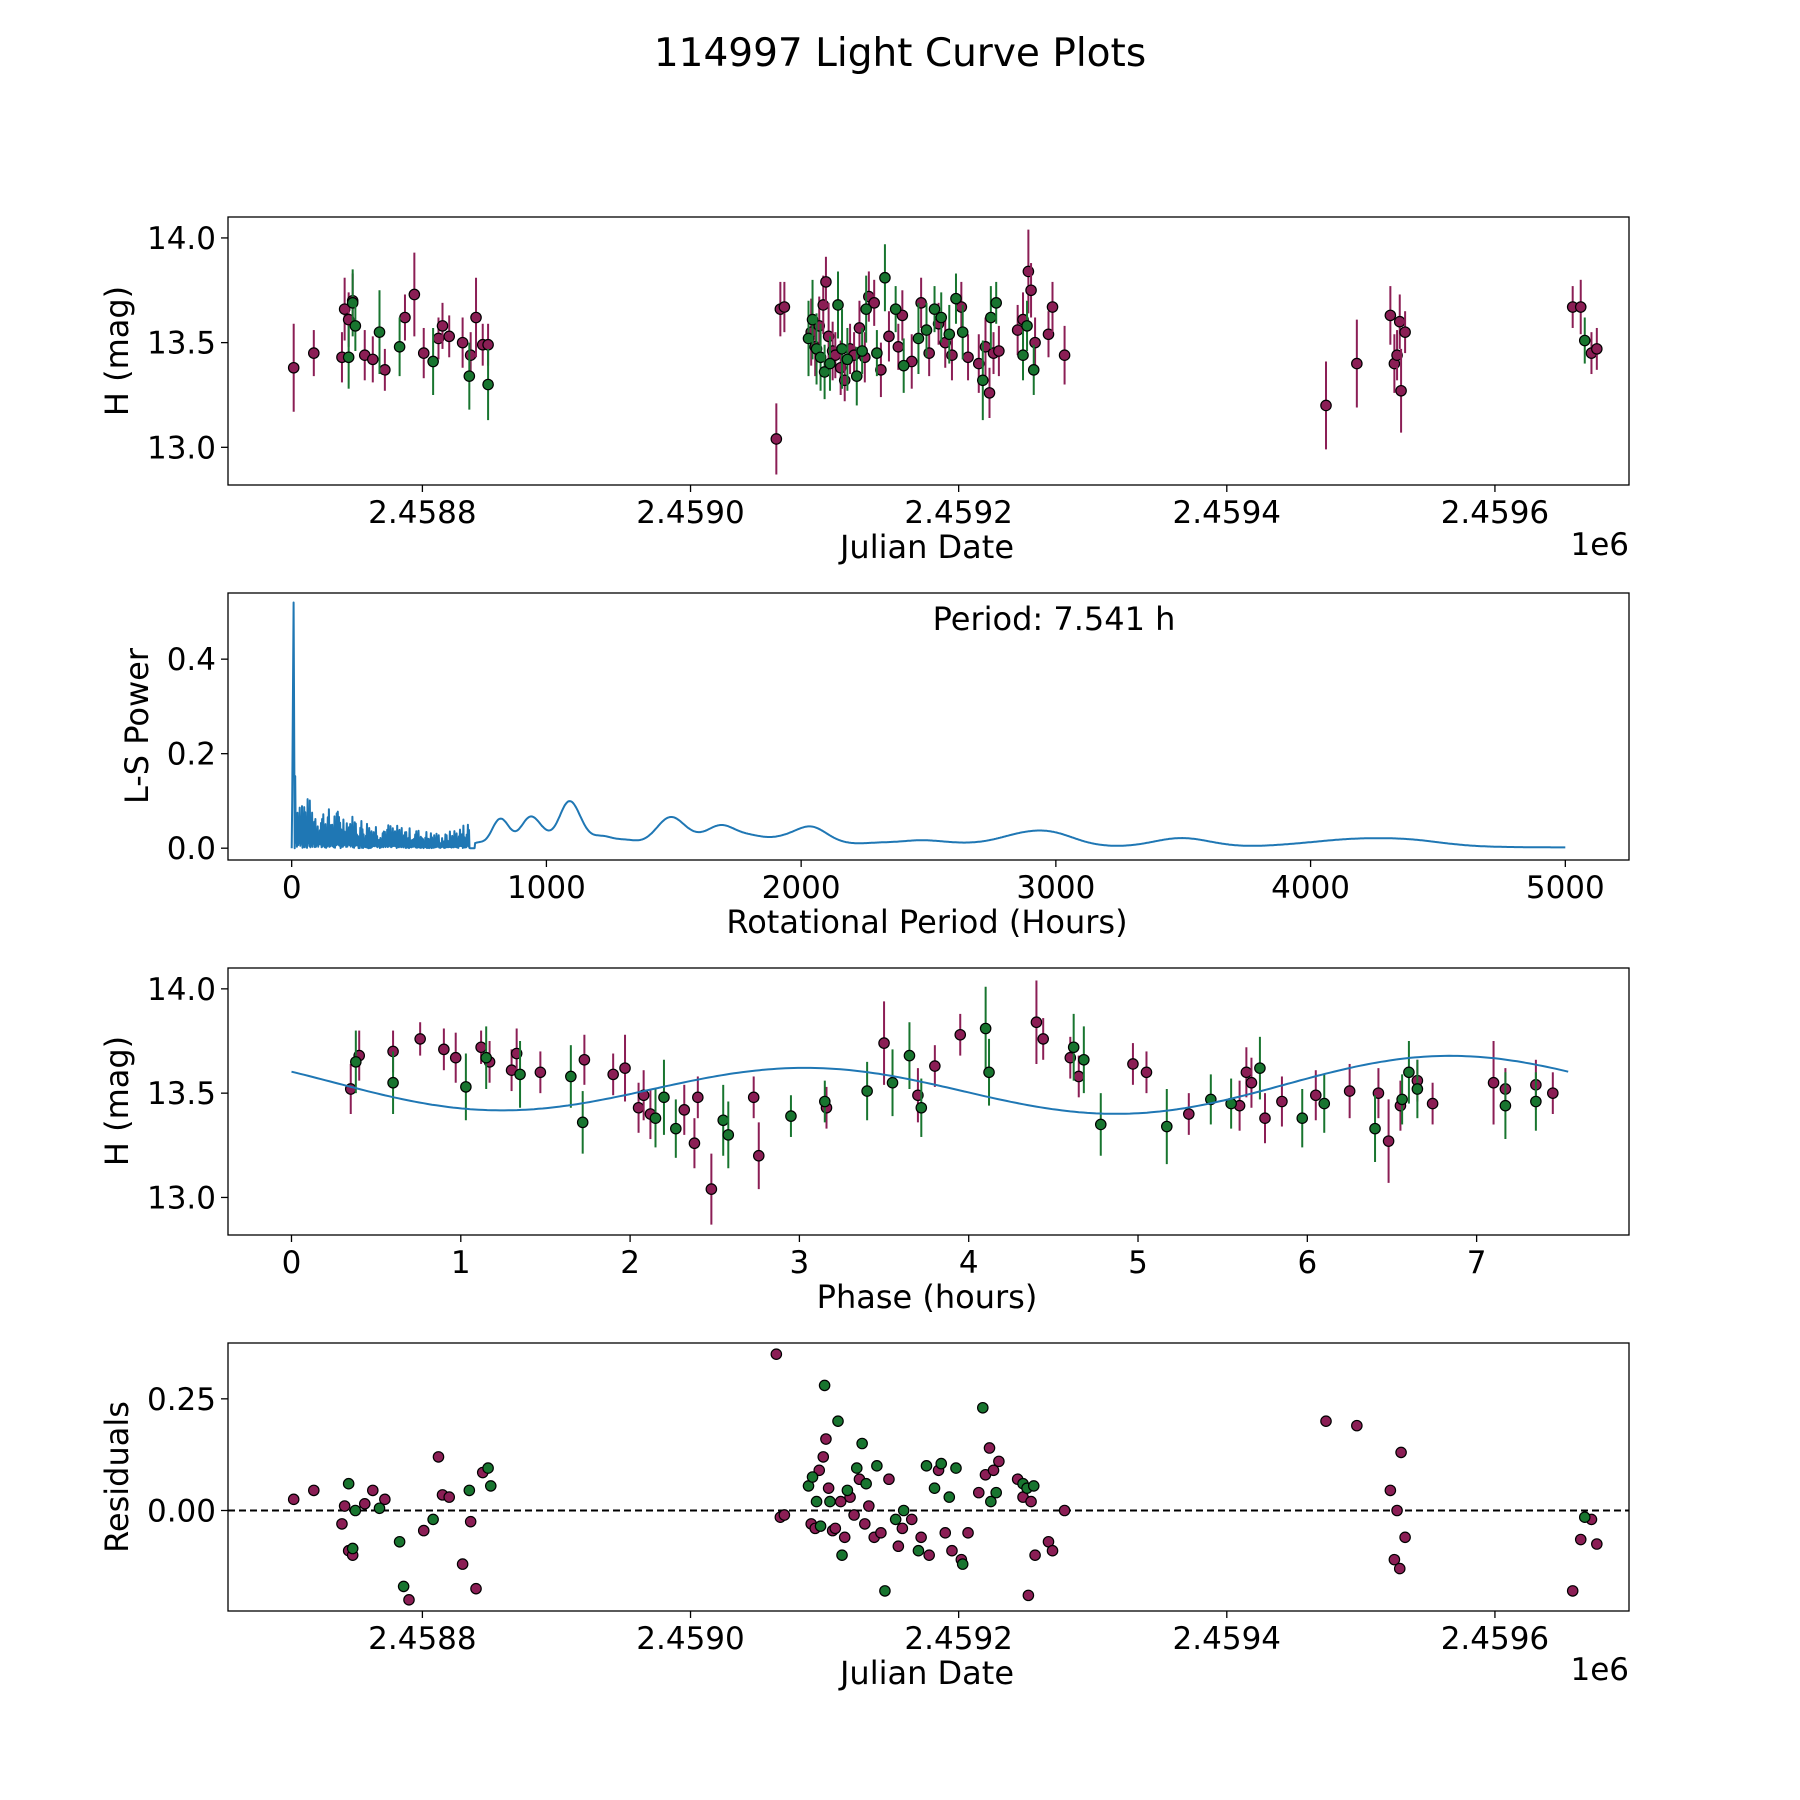  Describe the element at coordinates (181, 1094) in the screenshot. I see `y-tick-label: 13.5` at that location.